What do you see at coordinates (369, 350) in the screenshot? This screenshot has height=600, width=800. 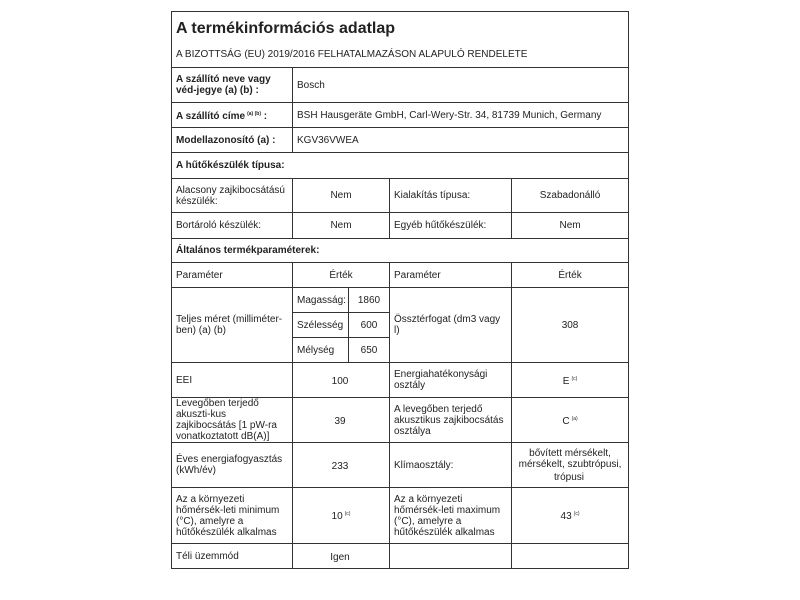 I see `depth-value: 650` at bounding box center [369, 350].